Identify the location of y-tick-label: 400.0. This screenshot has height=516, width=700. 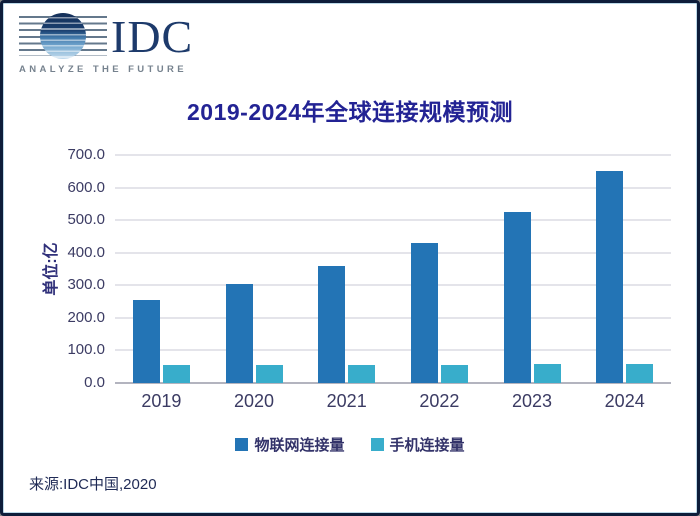
(86, 252).